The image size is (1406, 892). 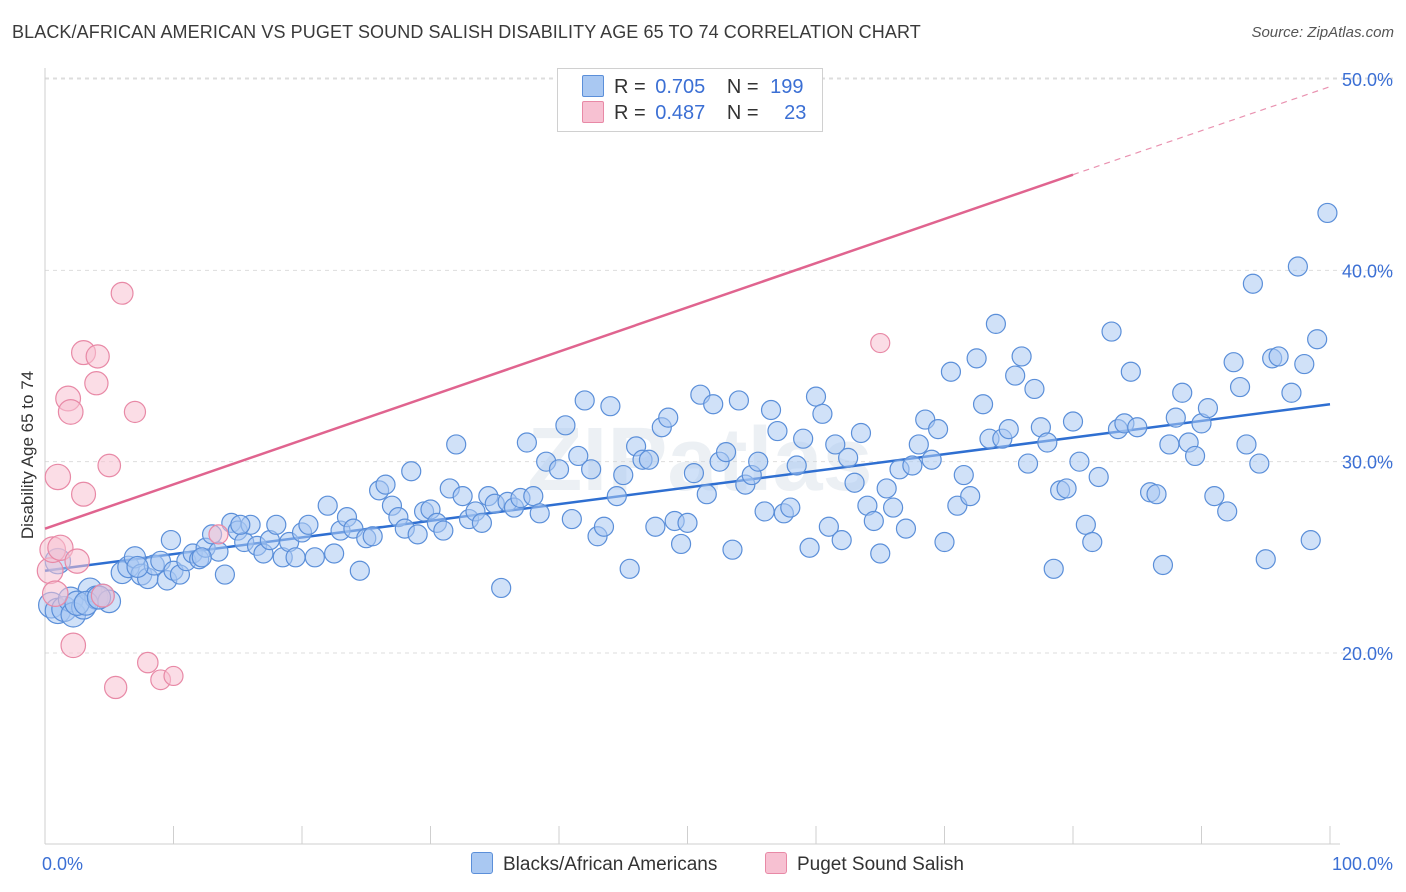 What do you see at coordinates (1367, 80) in the screenshot?
I see `y-tick-label: 50.0%` at bounding box center [1367, 80].